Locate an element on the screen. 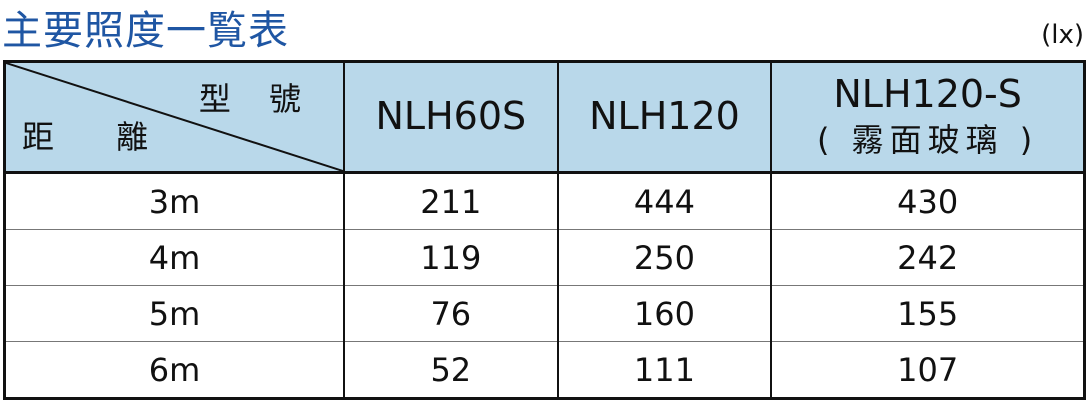 This screenshot has height=401, width=1090. column-label: NLH120 is located at coordinates (664, 116).